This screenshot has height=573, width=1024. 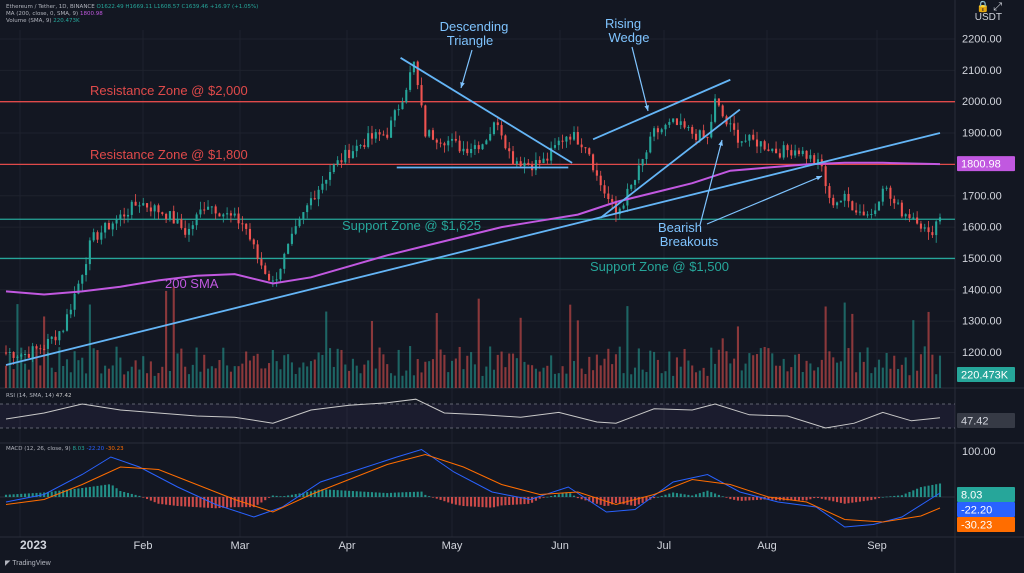 I want to click on descending-pointer-head, so click(x=462, y=85).